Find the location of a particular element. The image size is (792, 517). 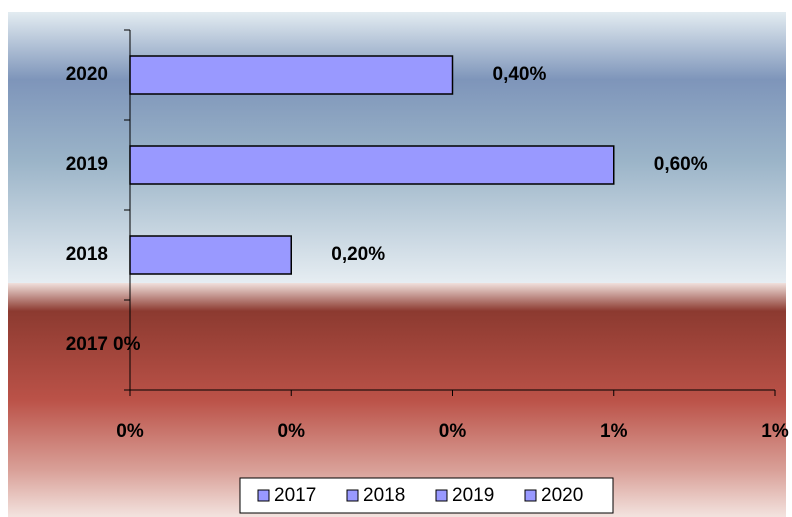

legend-label: 2017 is located at coordinates (295, 495).